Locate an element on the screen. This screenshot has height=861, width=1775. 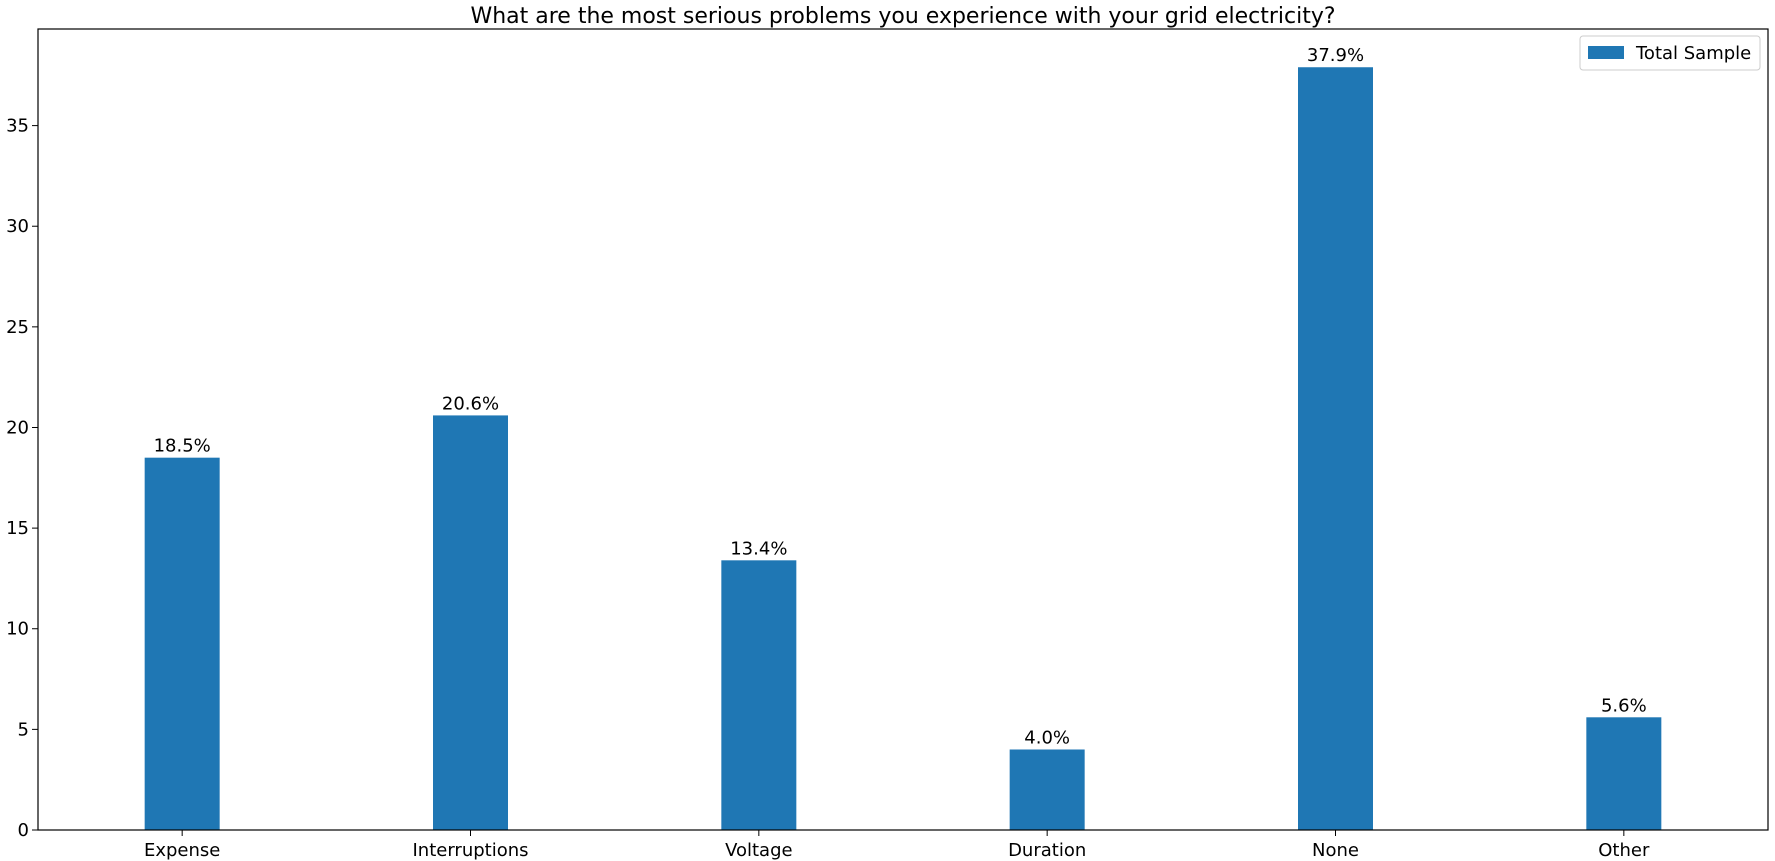
y-tick-label: 0 is located at coordinates (23, 830).